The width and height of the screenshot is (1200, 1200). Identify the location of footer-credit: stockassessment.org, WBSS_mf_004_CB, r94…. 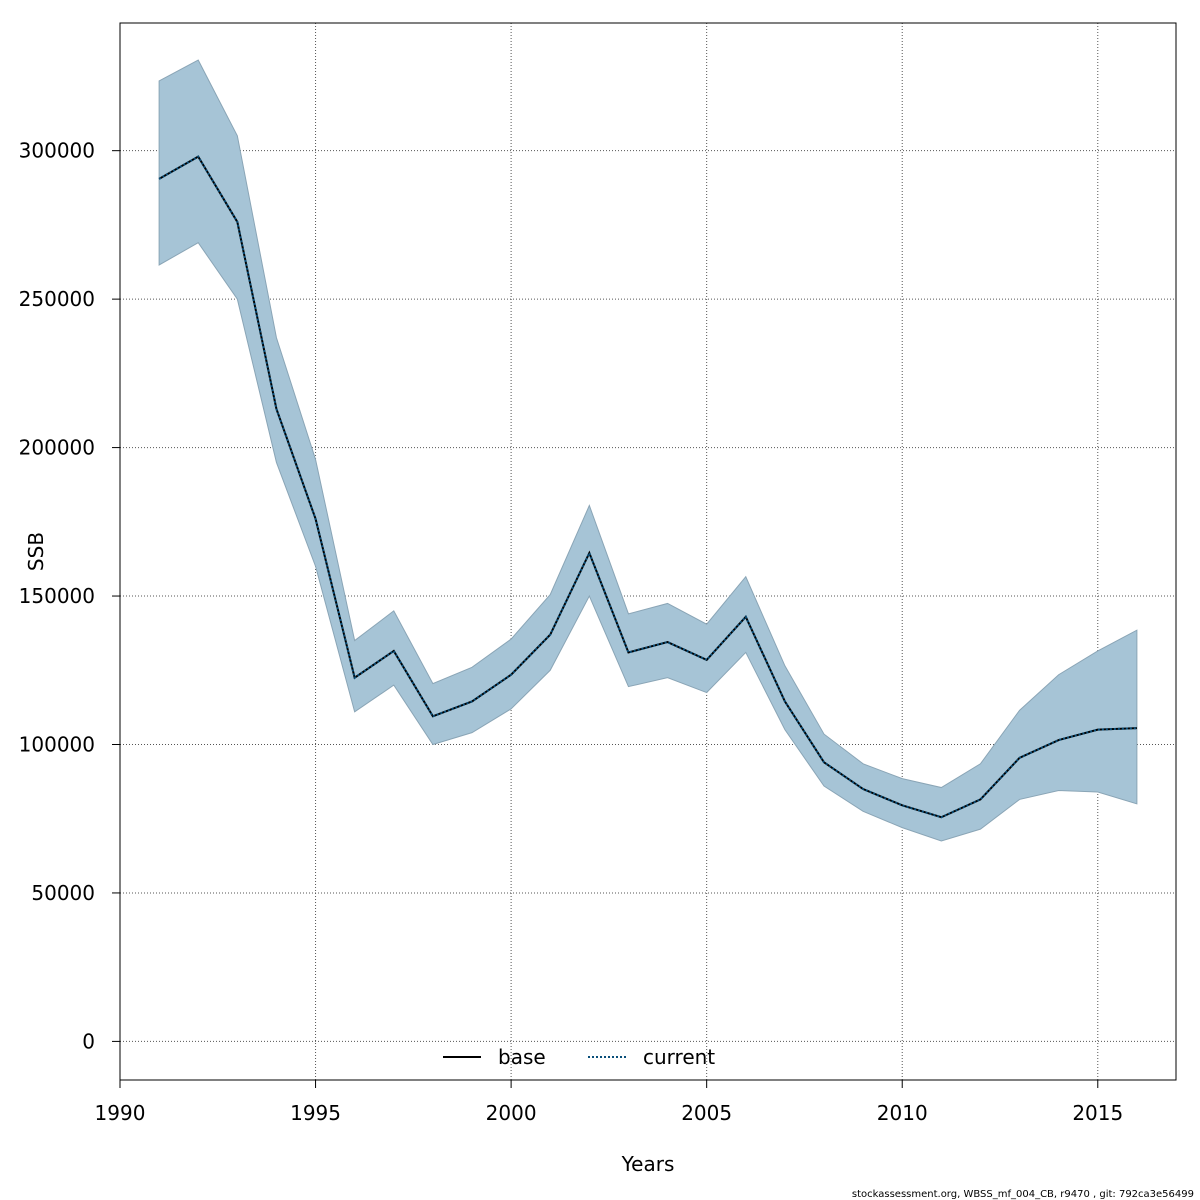
(1023, 1194).